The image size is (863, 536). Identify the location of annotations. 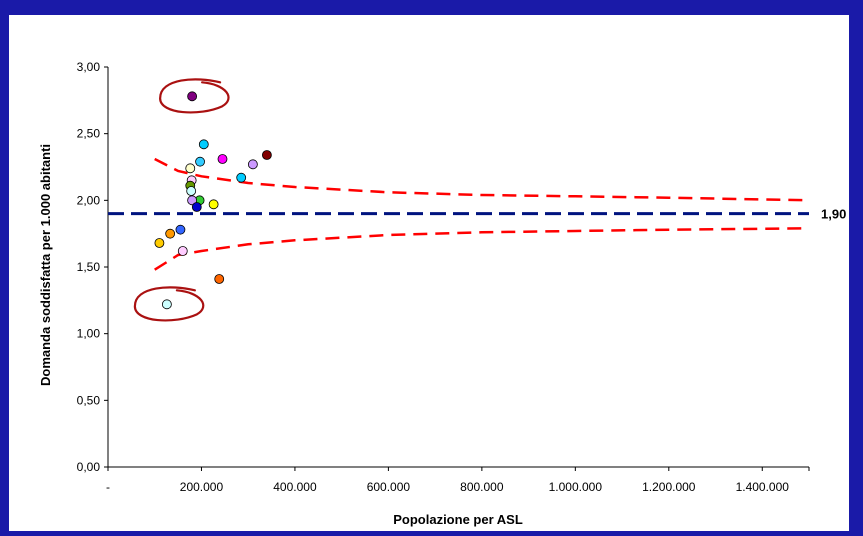
(181, 200).